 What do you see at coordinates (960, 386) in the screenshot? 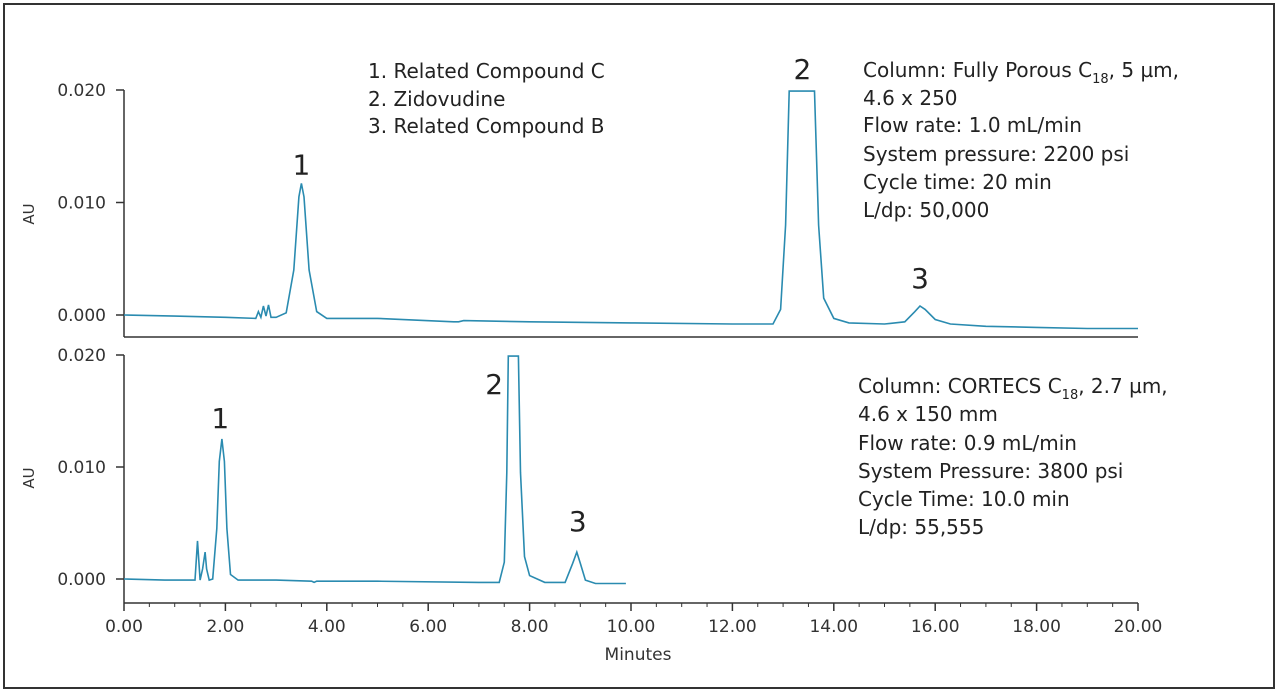
I see `bottom-column-prefix: Column: CORTECS C` at bounding box center [960, 386].